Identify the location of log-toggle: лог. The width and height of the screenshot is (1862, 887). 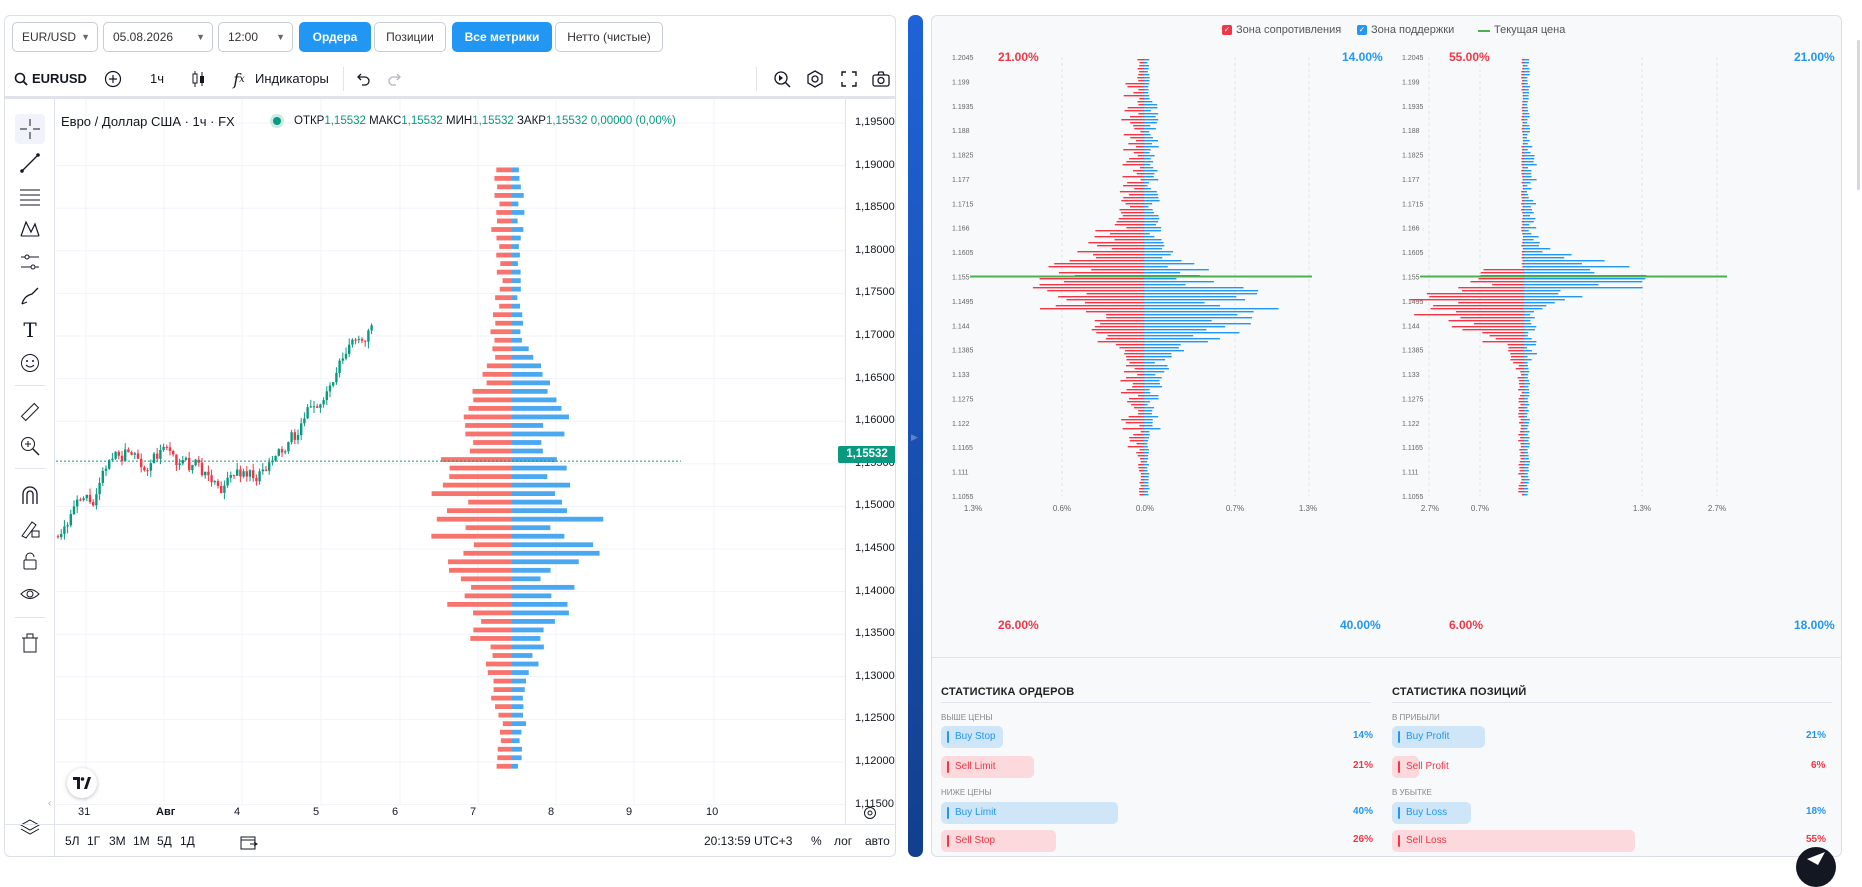
(843, 841).